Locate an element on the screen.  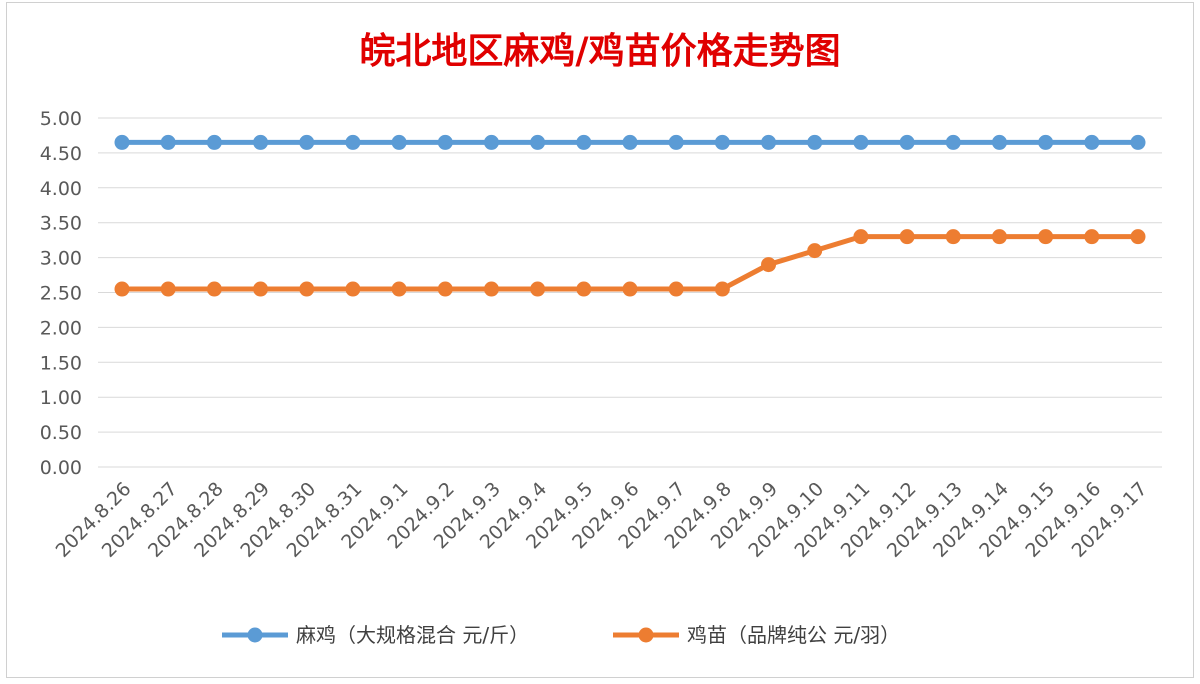
y-tick-label: 2.50 is located at coordinates (61, 294).